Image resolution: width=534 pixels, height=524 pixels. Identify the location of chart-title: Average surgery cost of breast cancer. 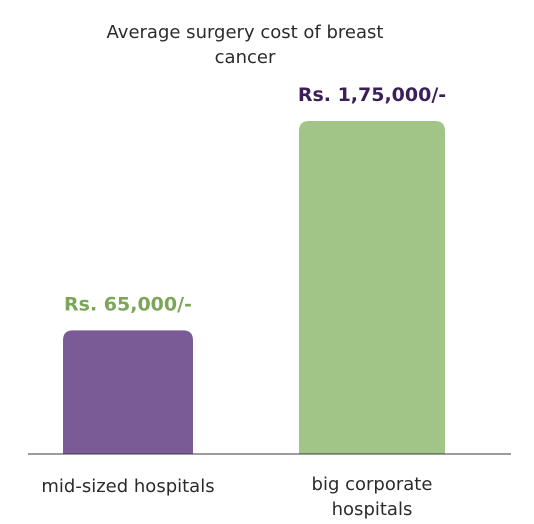
(245, 45).